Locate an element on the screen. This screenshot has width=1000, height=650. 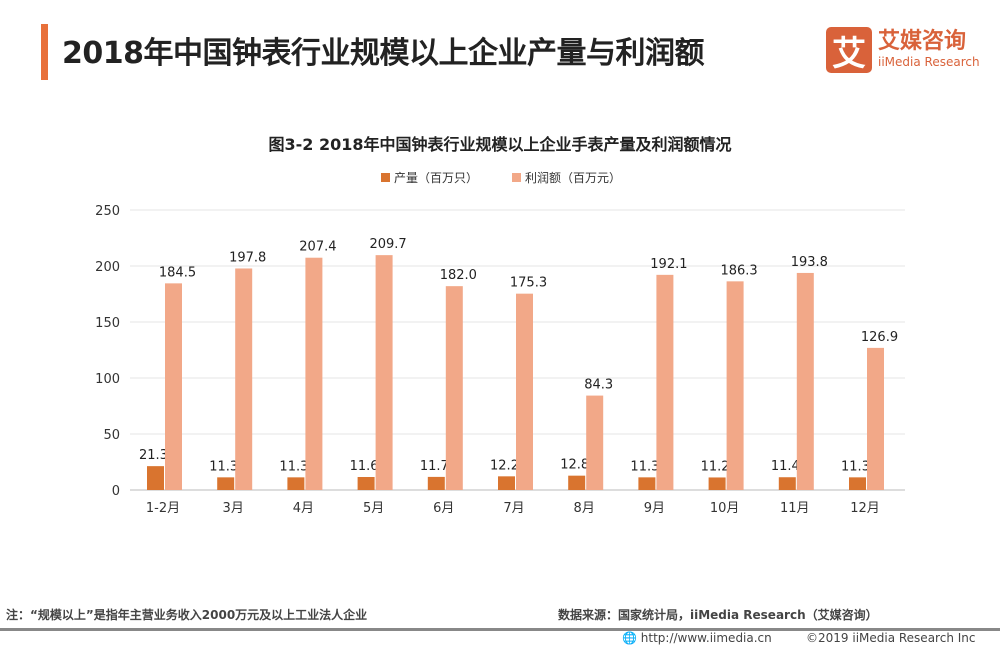
data-label-0: 21.3 is located at coordinates (153, 455).